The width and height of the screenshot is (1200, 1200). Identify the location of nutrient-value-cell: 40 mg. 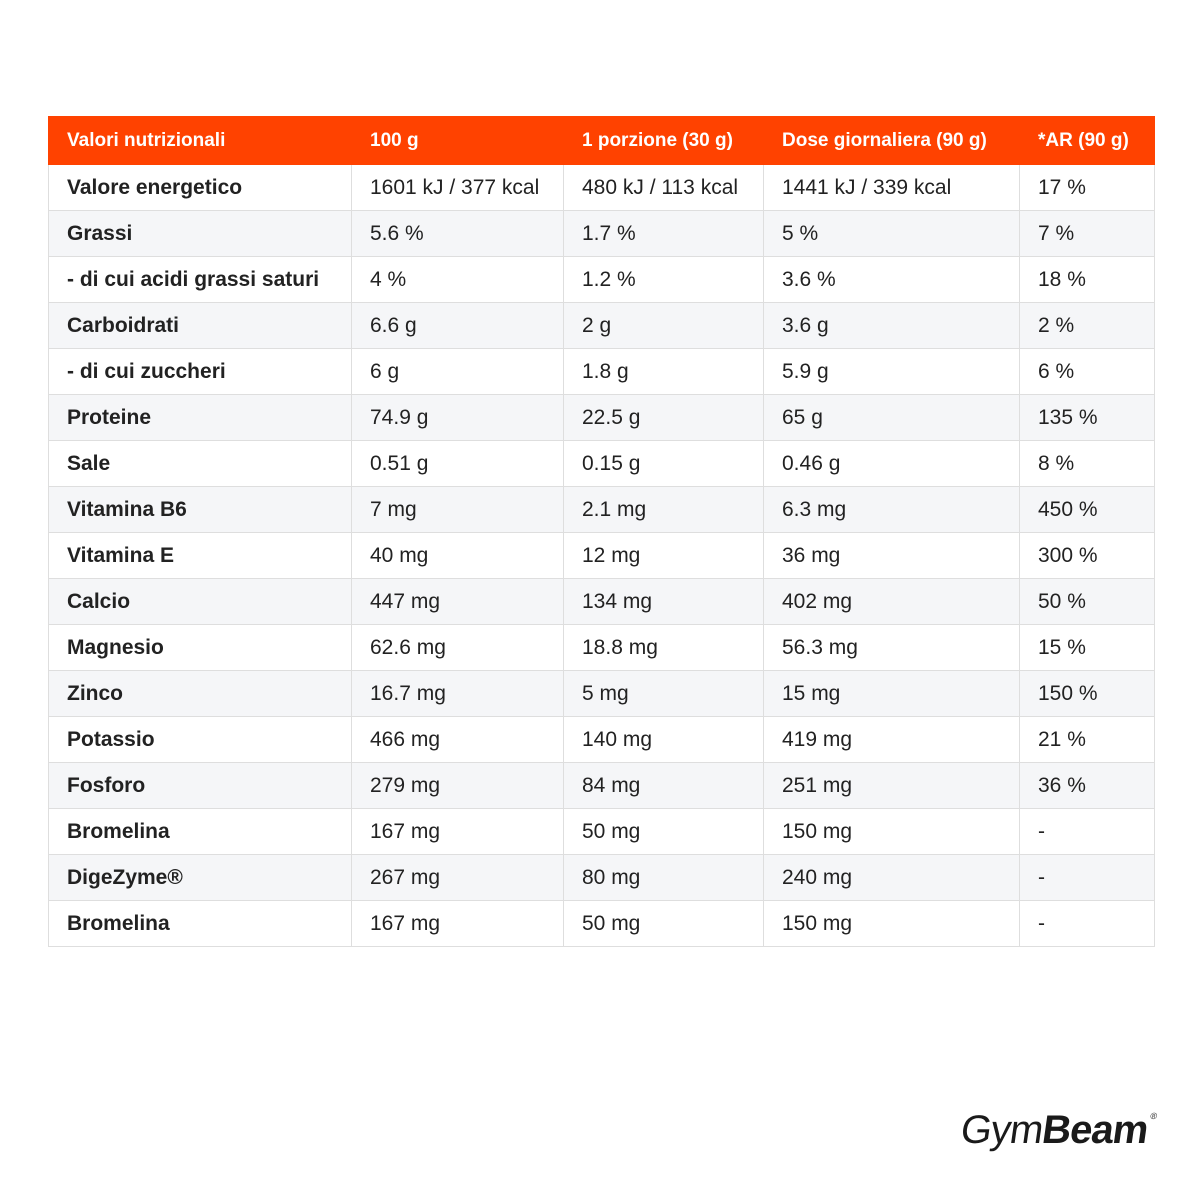
(457, 555).